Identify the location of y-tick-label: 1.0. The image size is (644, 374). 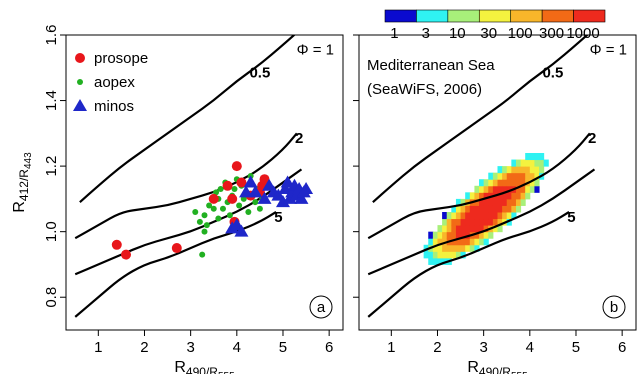
(51, 231).